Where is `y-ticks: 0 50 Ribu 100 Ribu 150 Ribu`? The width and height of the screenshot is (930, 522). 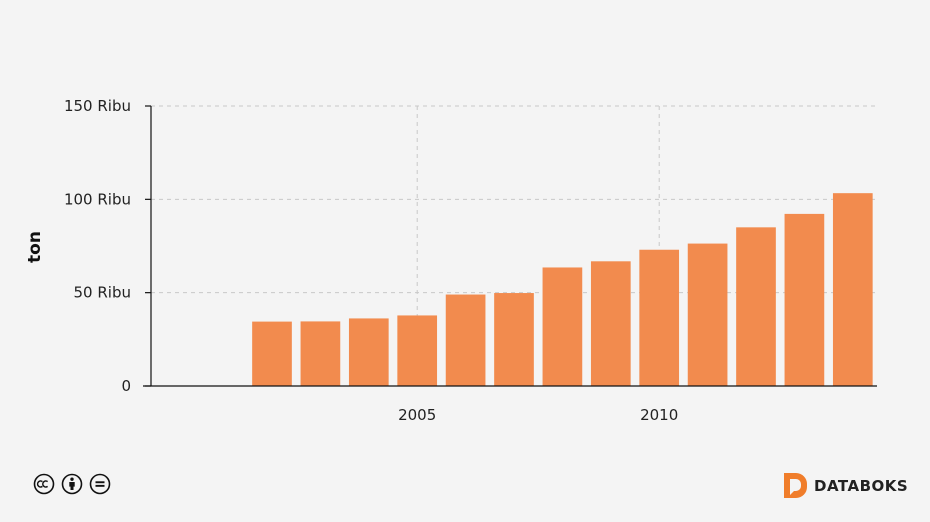
y-ticks: 0 50 Ribu 100 Ribu 150 Ribu is located at coordinates (107, 246).